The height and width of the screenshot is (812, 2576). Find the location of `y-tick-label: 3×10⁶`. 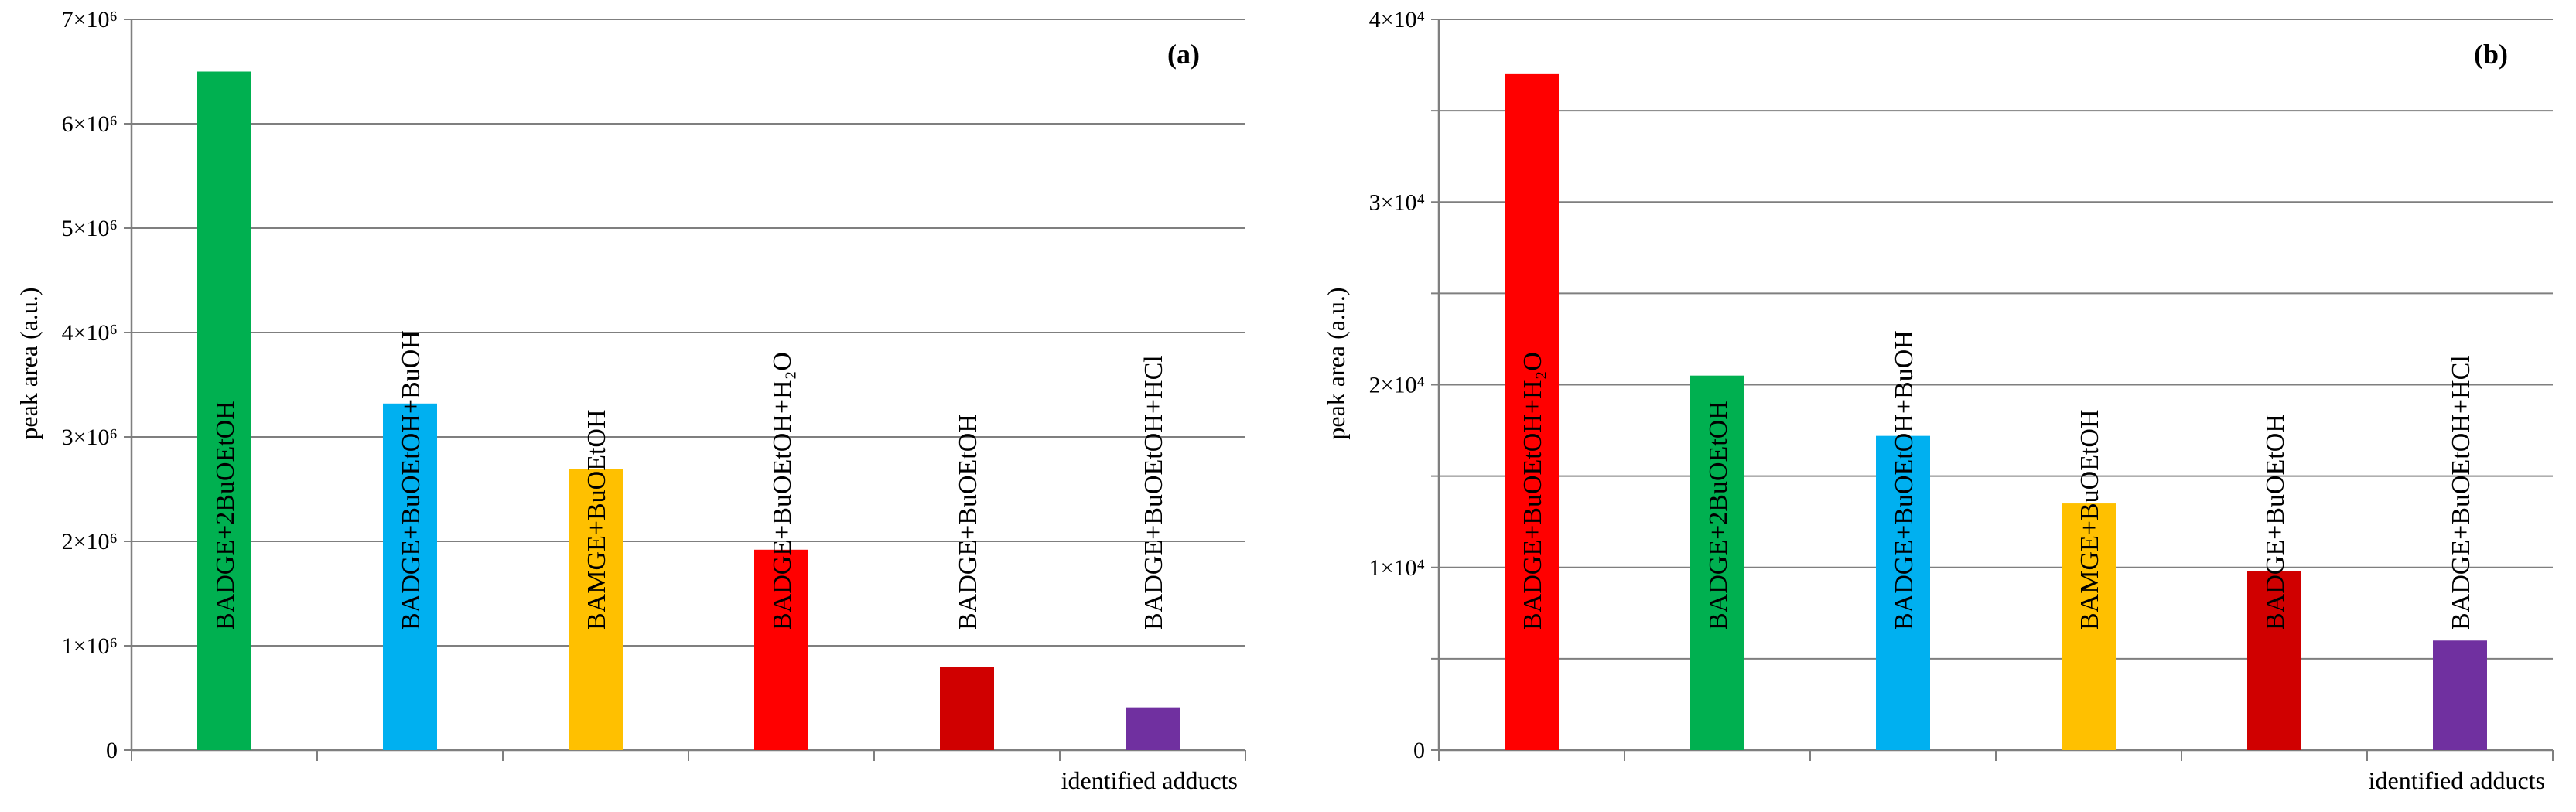

y-tick-label: 3×10⁶ is located at coordinates (90, 437).